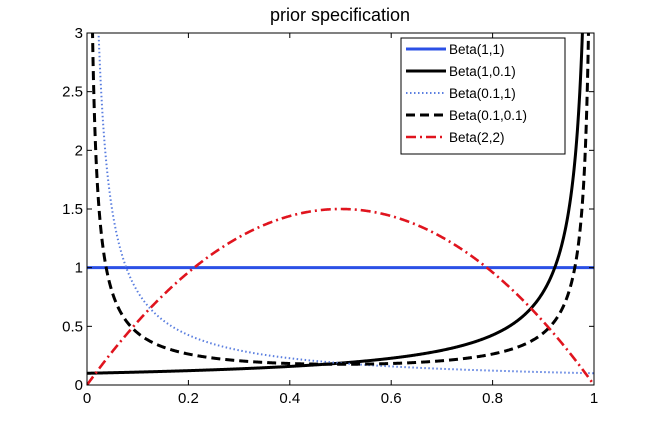 This screenshot has height=433, width=654. What do you see at coordinates (488, 115) in the screenshot?
I see `legend-label-4: Beta(0.1,0.1)` at bounding box center [488, 115].